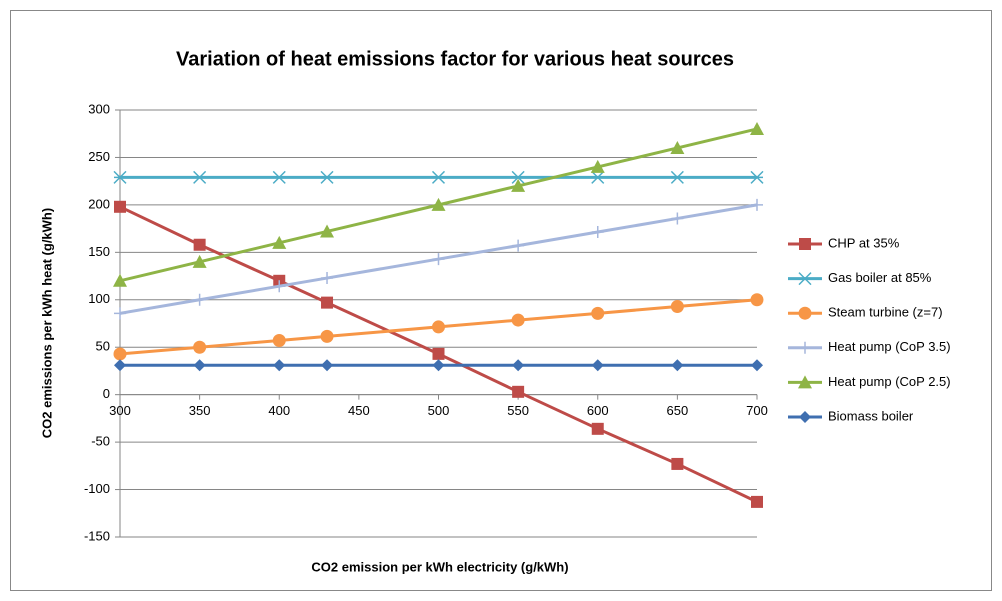 This screenshot has width=1002, height=601. Describe the element at coordinates (103, 346) in the screenshot. I see `y-tick-label: 50` at that location.